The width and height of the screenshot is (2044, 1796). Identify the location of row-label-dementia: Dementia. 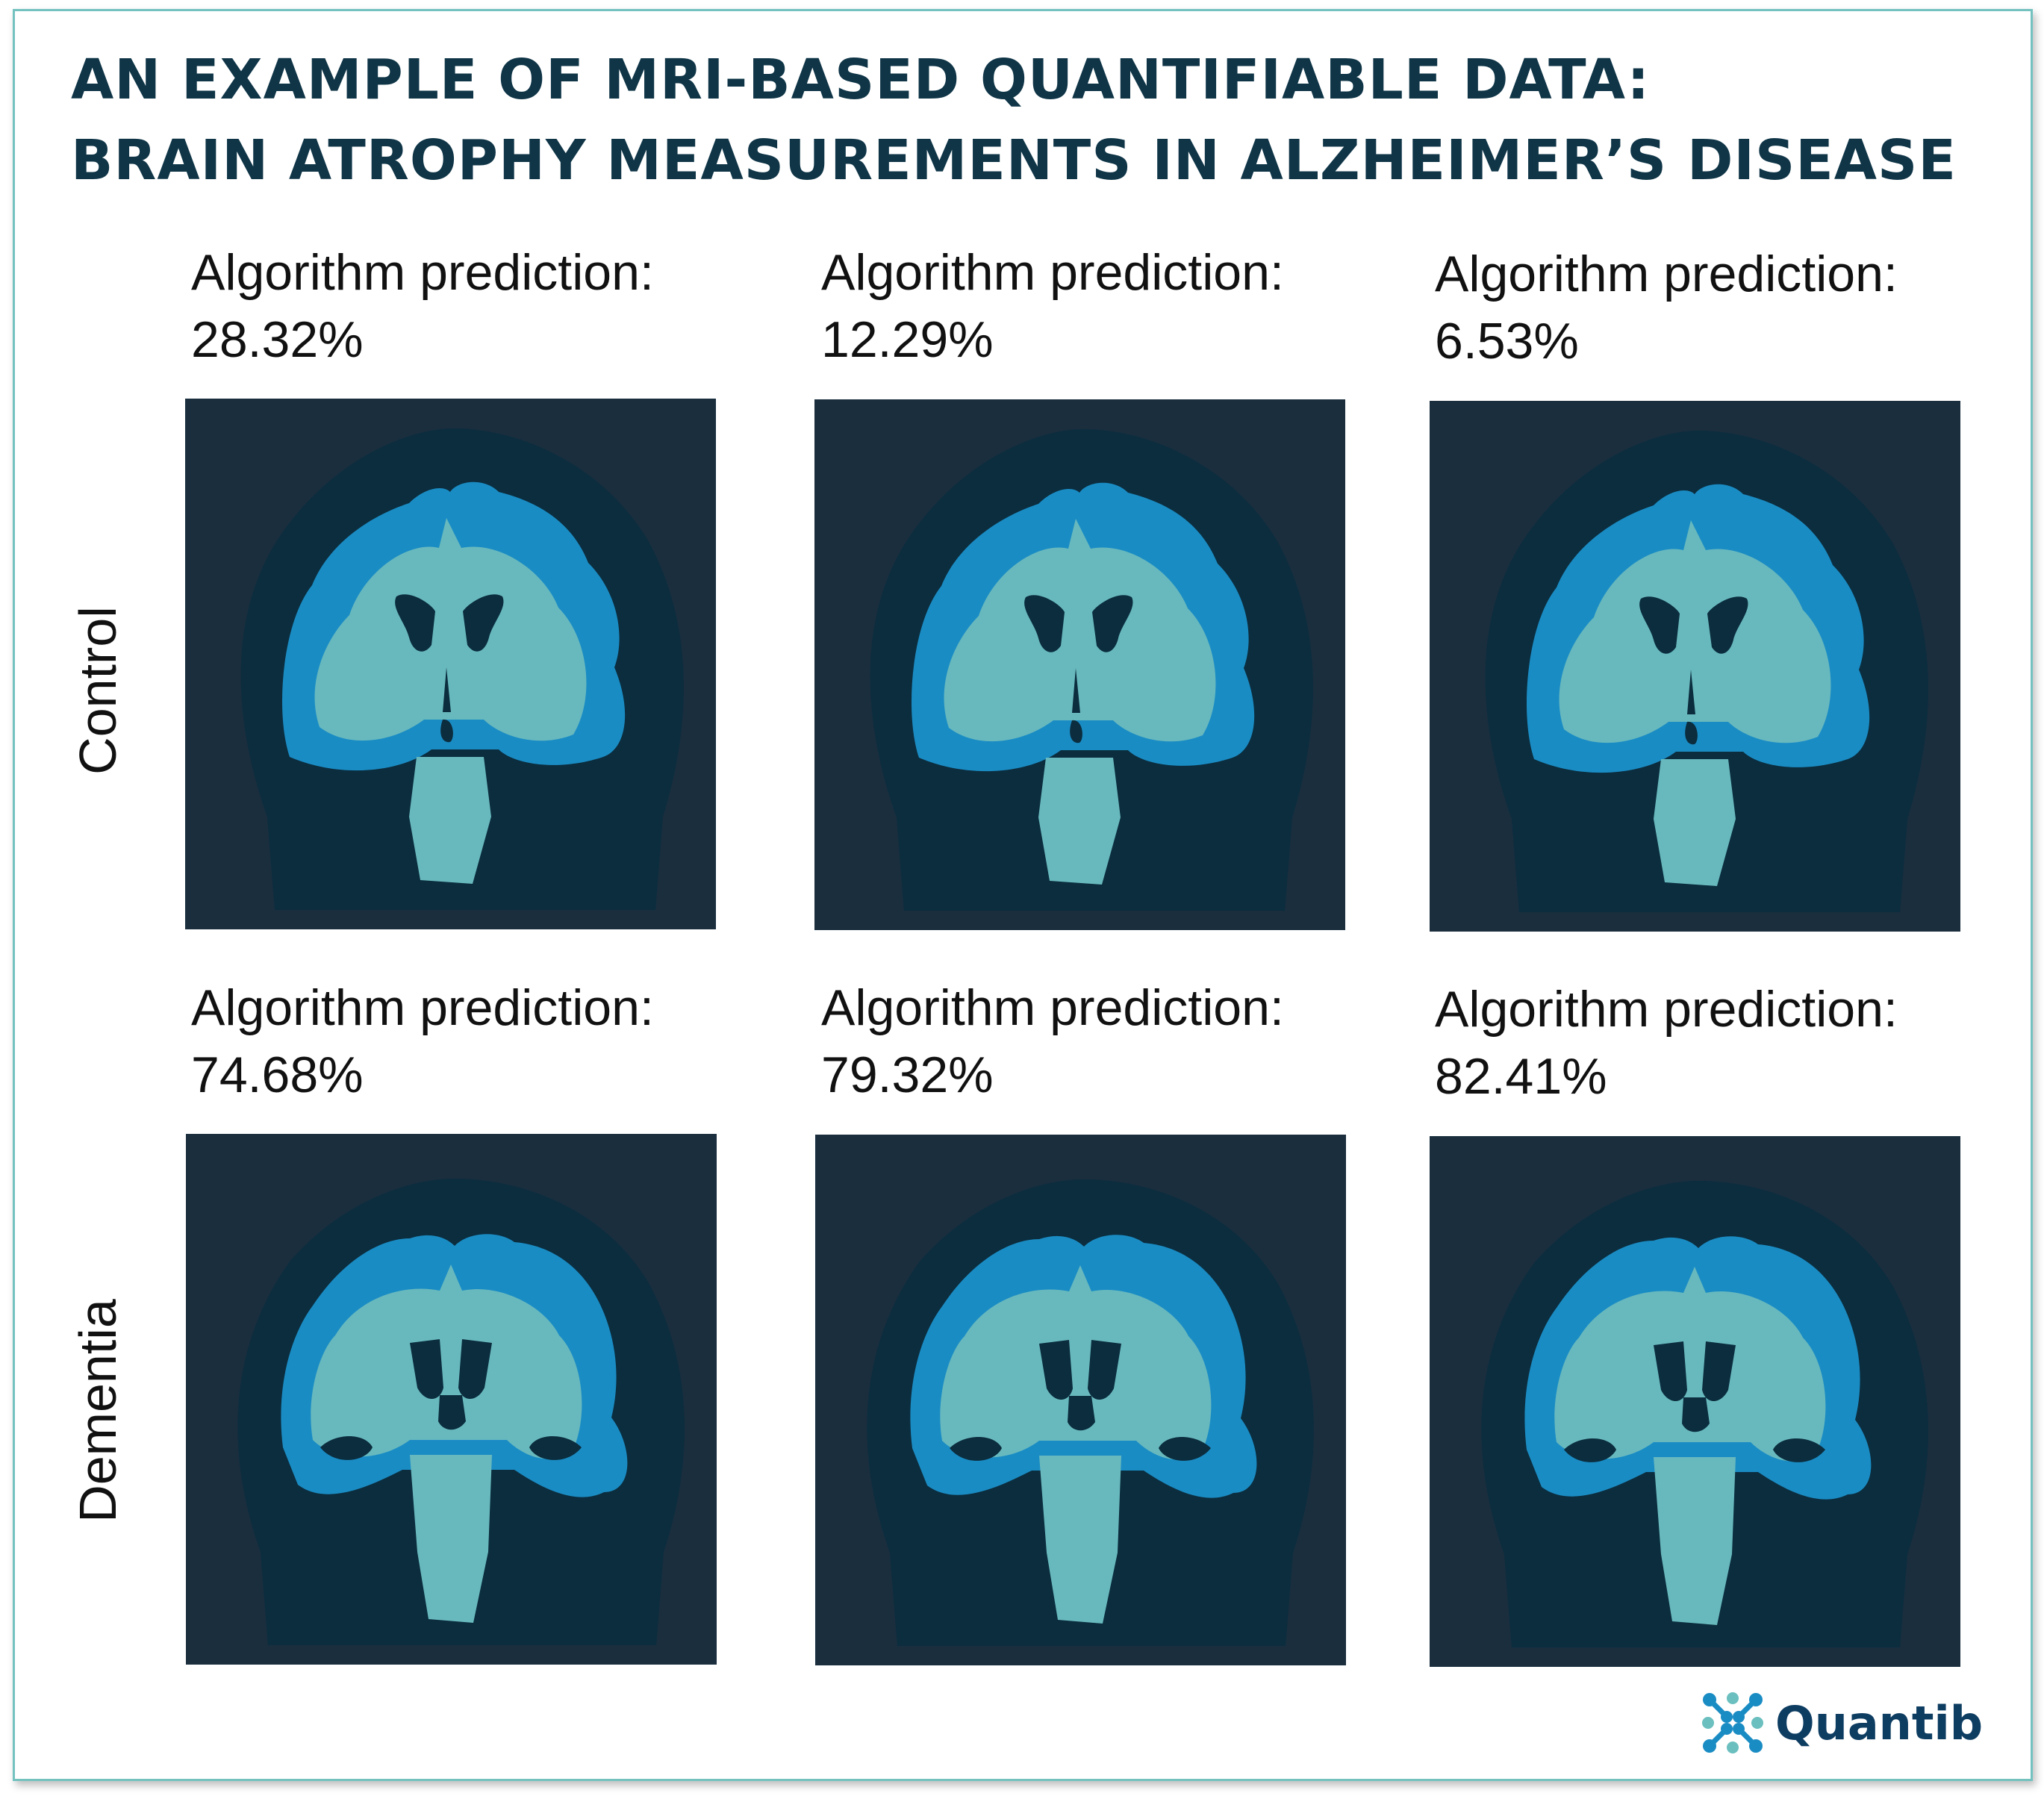
(98, 1411).